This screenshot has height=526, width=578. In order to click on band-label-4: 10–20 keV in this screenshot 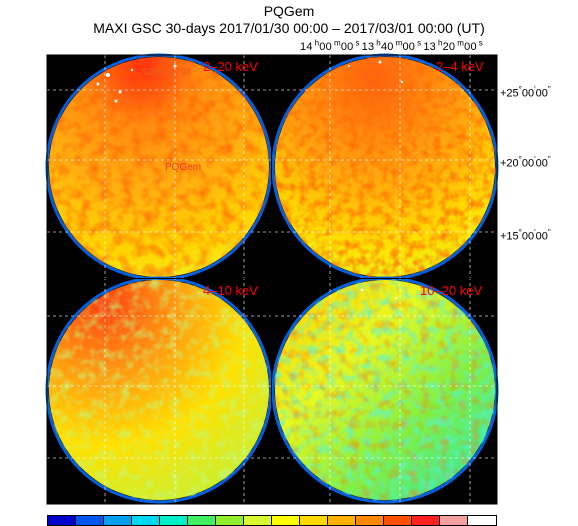, I will do `click(451, 290)`.